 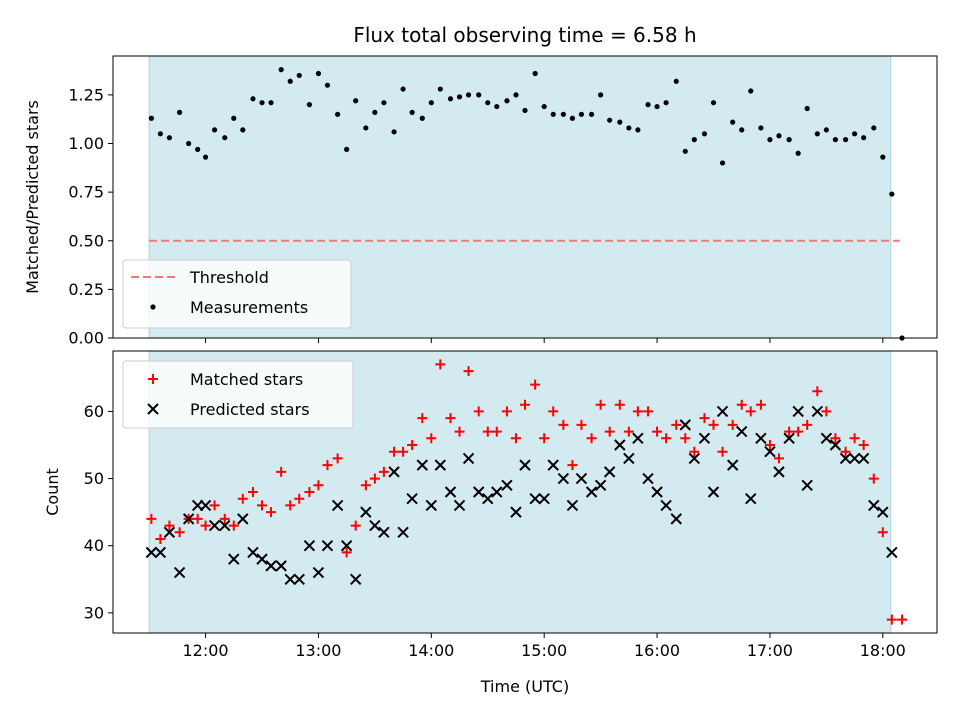 I want to click on top-y-axis: 0.00 0.25 0.50 0.75 1.00 1.25, so click(x=90, y=216).